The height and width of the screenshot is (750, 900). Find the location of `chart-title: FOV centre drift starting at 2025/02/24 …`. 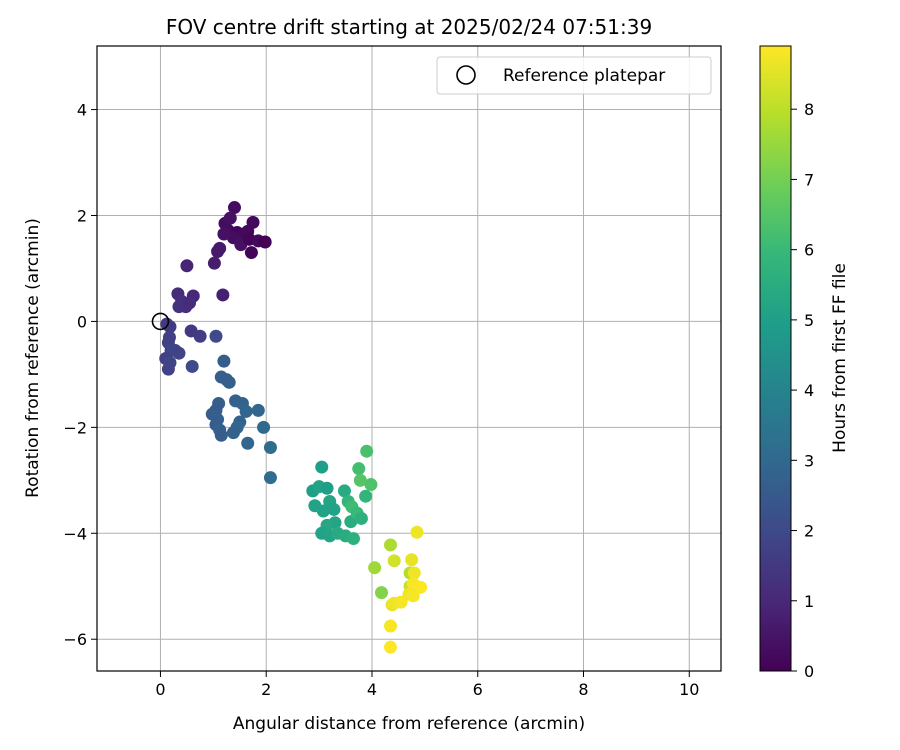

chart-title: FOV centre drift starting at 2025/02/24 … is located at coordinates (409, 27).